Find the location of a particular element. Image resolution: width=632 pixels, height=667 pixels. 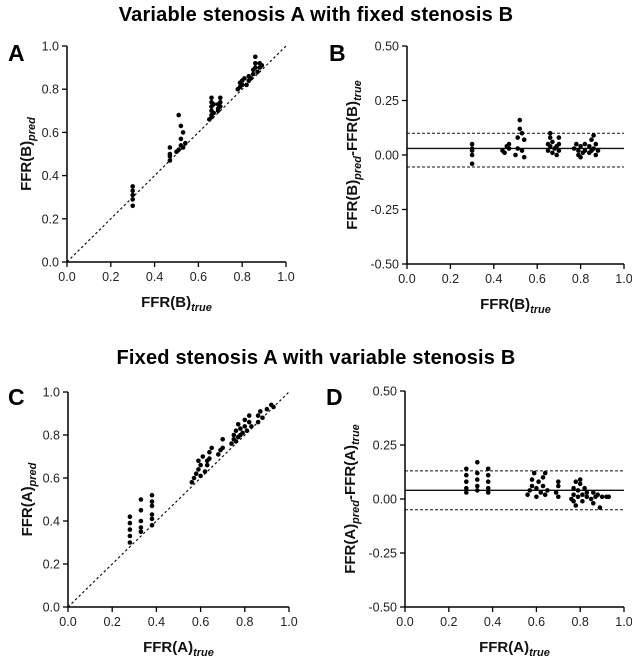

y-tick-label: 0.8 is located at coordinates (50, 90).